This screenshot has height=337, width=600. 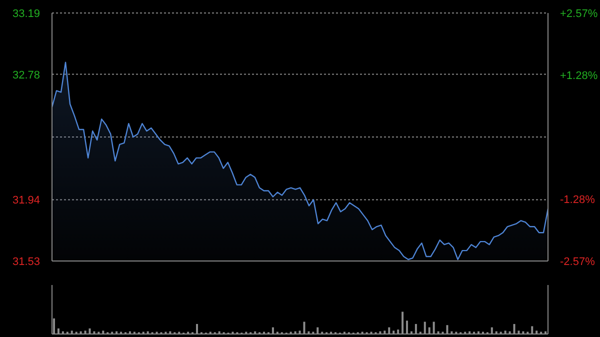 What do you see at coordinates (578, 200) in the screenshot?
I see `y2-tick-label: -1.28%` at bounding box center [578, 200].